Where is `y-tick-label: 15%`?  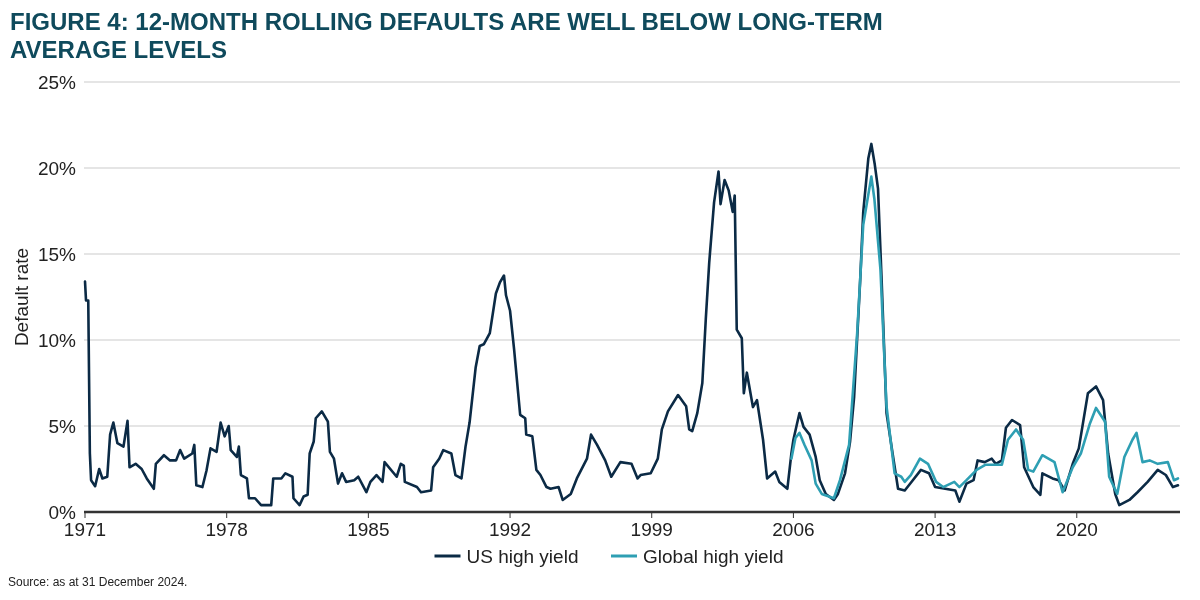
y-tick-label: 15% is located at coordinates (57, 254).